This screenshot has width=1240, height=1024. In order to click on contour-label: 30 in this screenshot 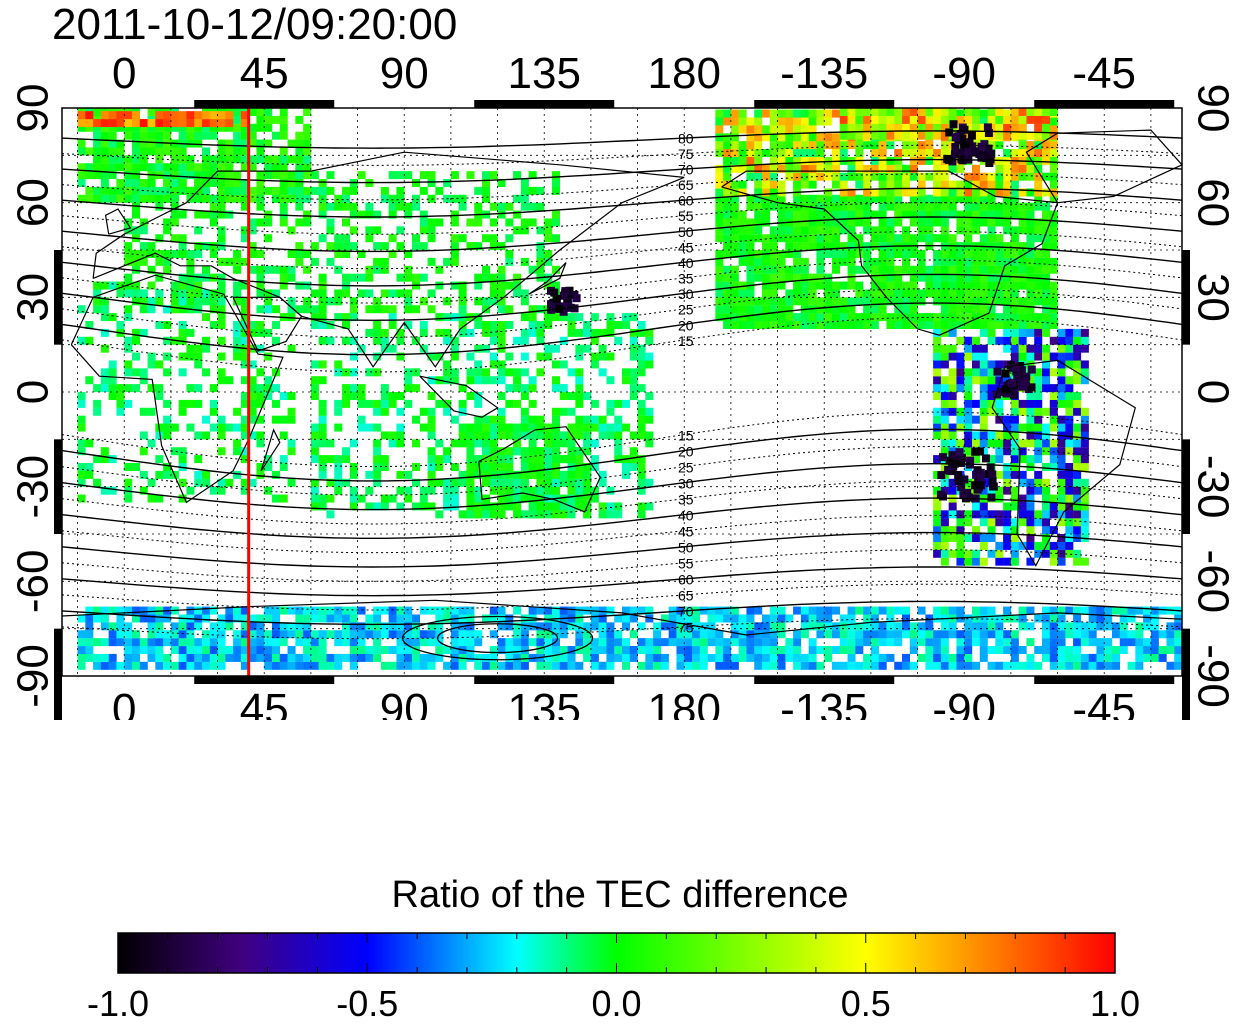, I will do `click(686, 294)`.